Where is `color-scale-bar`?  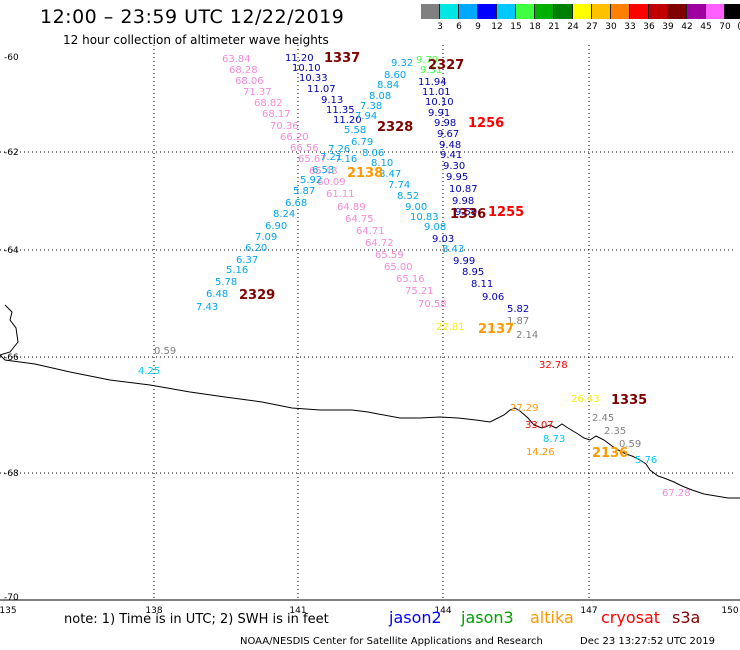
color-scale-bar is located at coordinates (580, 11).